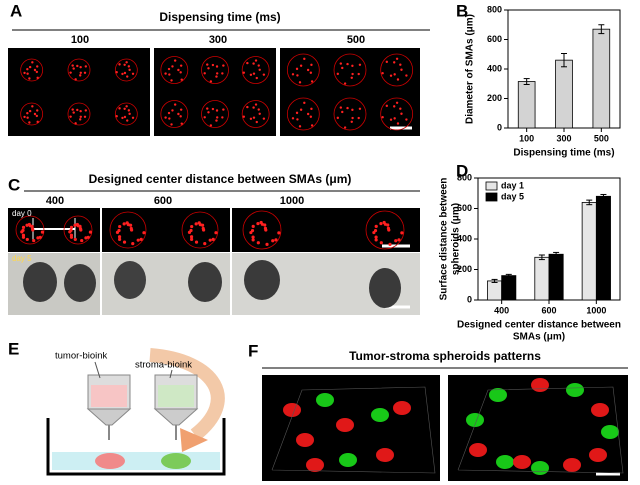 Image resolution: width=640 pixels, height=485 pixels. What do you see at coordinates (171, 374) in the screenshot?
I see `leader-line` at bounding box center [171, 374].